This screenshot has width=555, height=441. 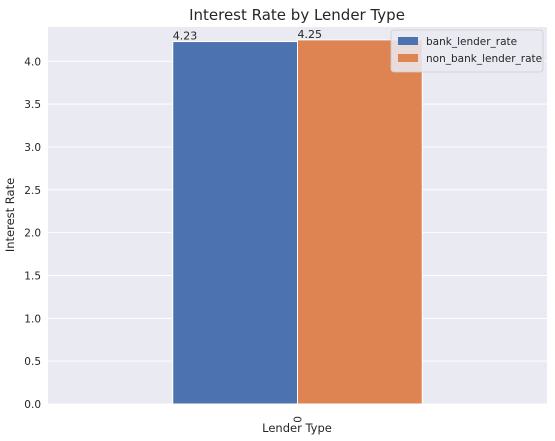 I want to click on x-axis-label: Lender Type, so click(x=297, y=428).